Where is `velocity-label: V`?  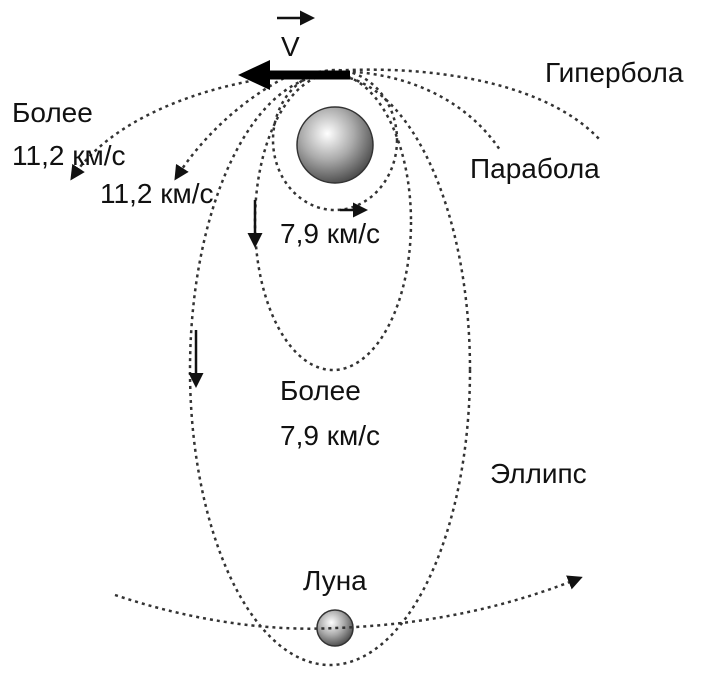
velocity-label: V is located at coordinates (290, 46).